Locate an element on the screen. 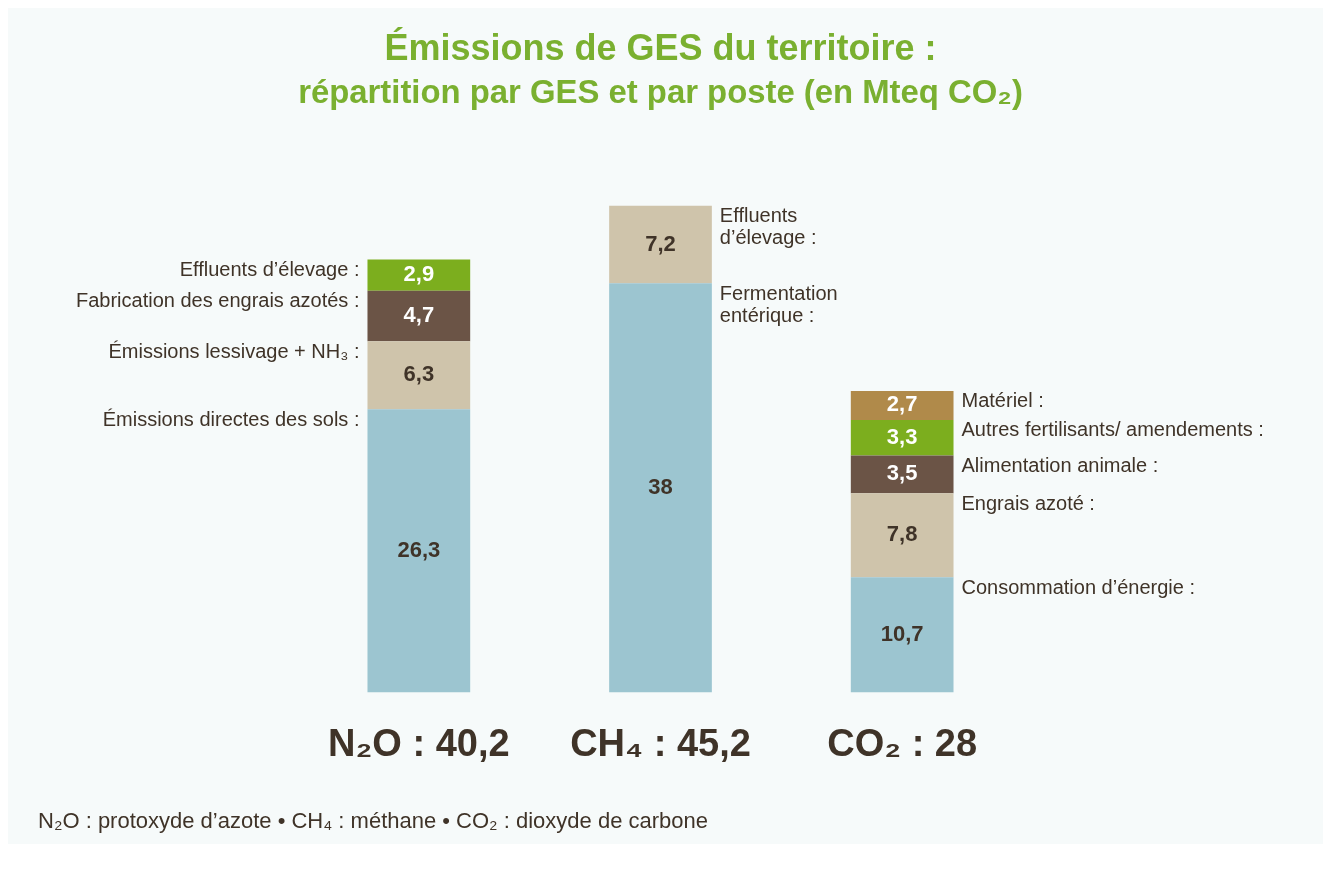 Image resolution: width=1331 pixels, height=869 pixels. data-label: 7,8 is located at coordinates (902, 534).